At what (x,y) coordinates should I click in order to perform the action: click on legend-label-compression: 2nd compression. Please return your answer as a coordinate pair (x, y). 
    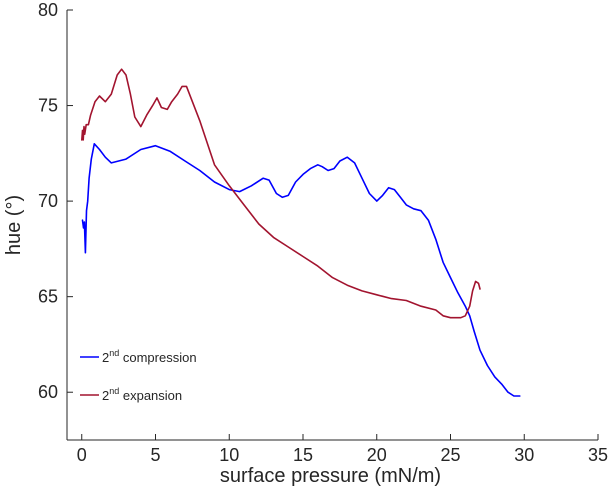
    Looking at the image, I should click on (149, 356).